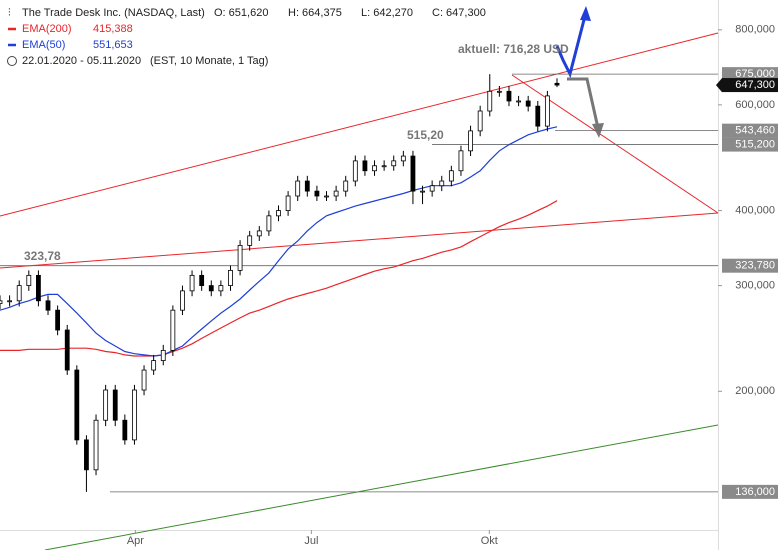 The image size is (780, 550). What do you see at coordinates (513, 49) in the screenshot?
I see `annotation: aktuell: 716,28 USD` at bounding box center [513, 49].